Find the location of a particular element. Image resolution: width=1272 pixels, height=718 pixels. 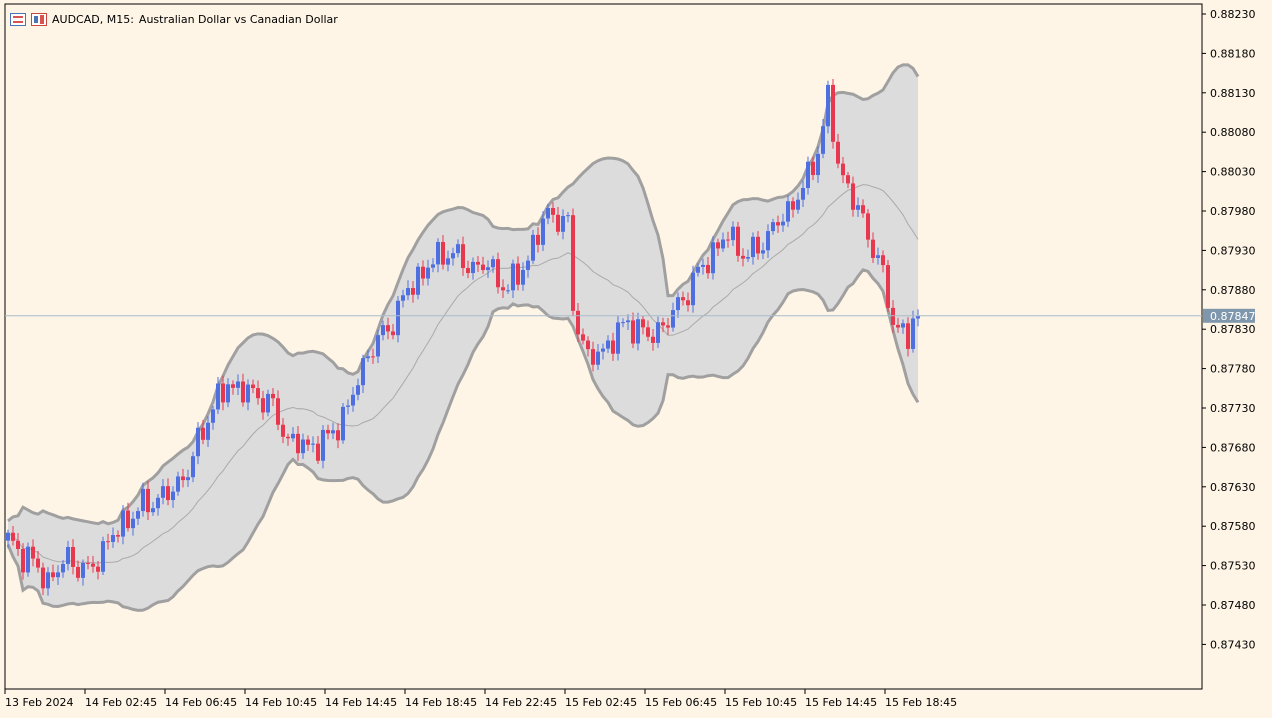

y-axis-tick-label: 0.87930 is located at coordinates (1233, 250).